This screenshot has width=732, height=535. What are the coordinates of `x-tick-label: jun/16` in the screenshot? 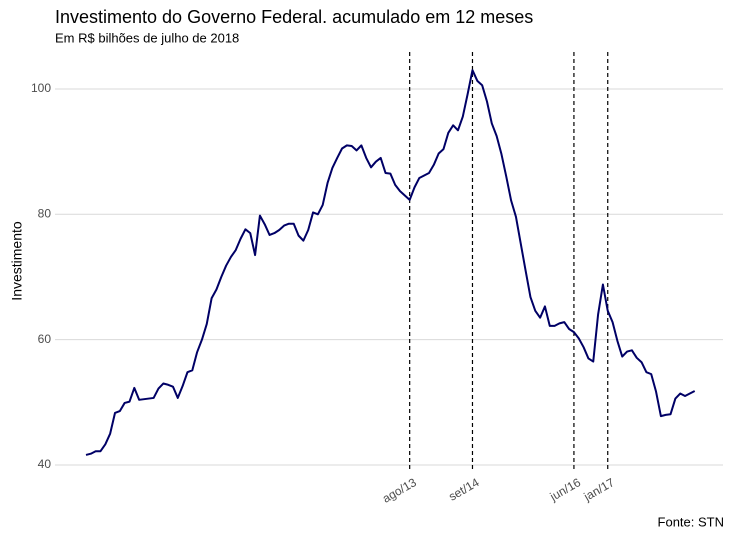 It's located at (565, 489).